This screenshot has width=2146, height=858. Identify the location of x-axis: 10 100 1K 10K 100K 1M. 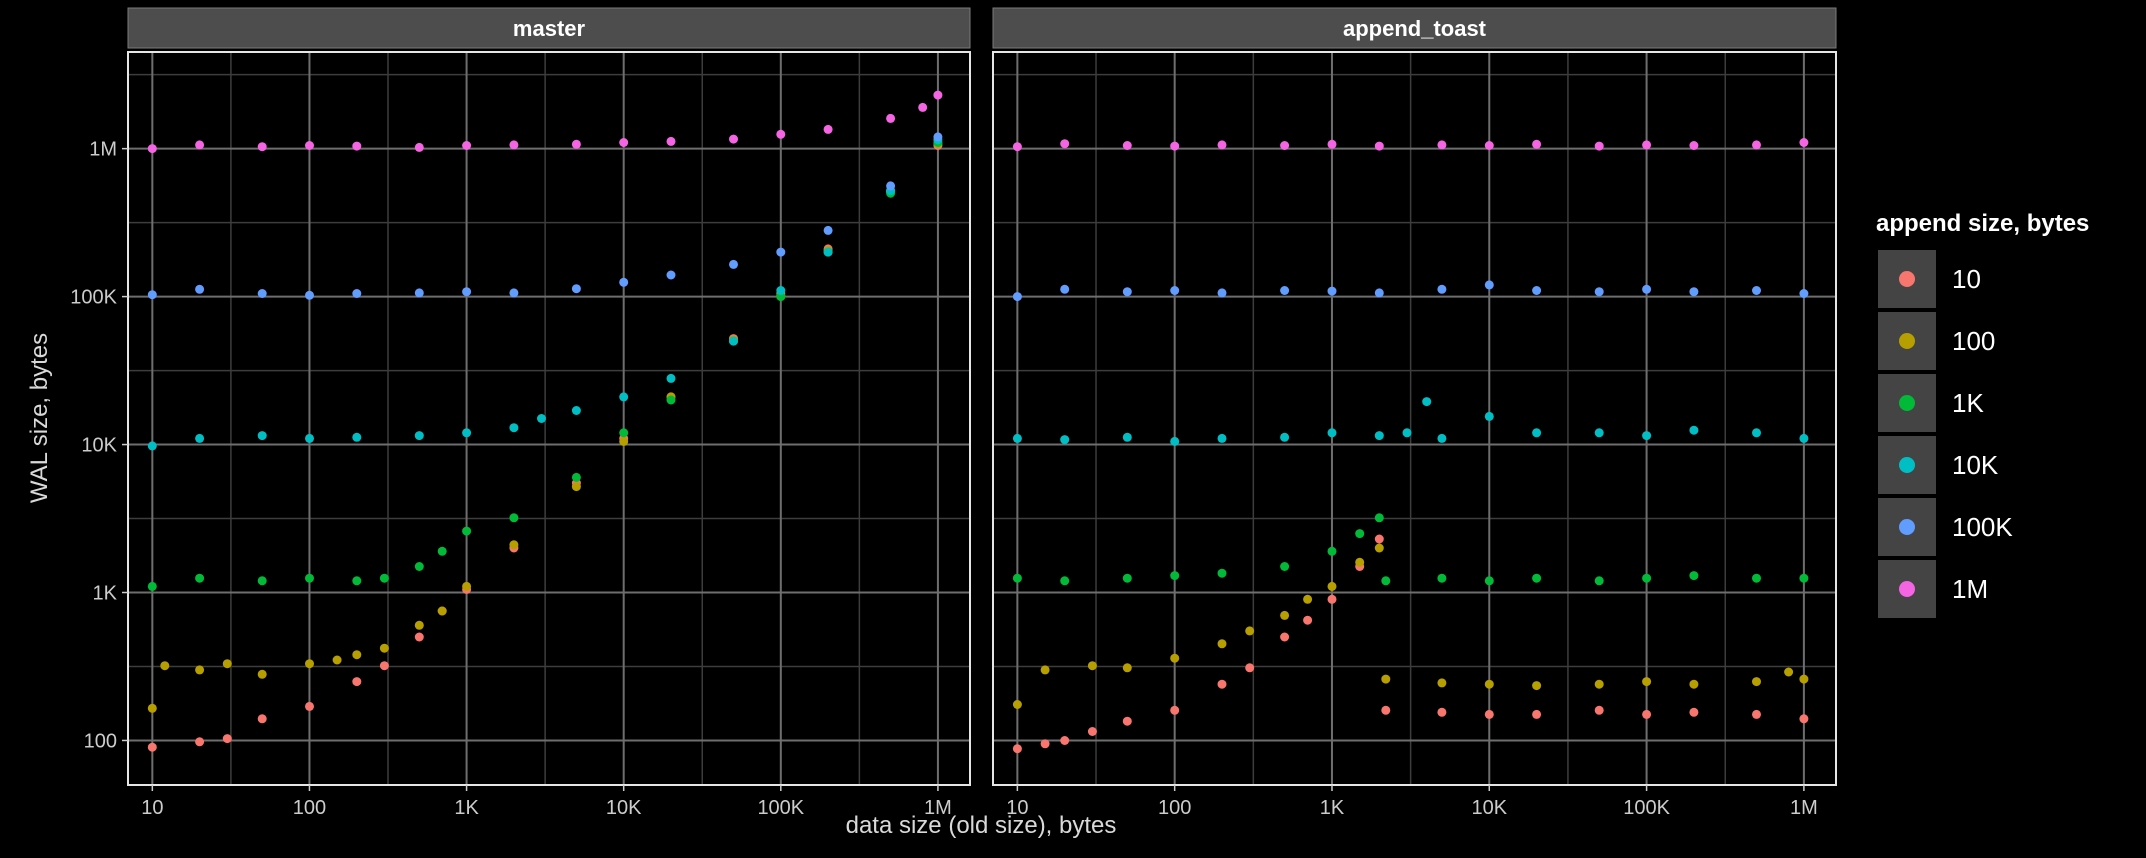
(546, 802).